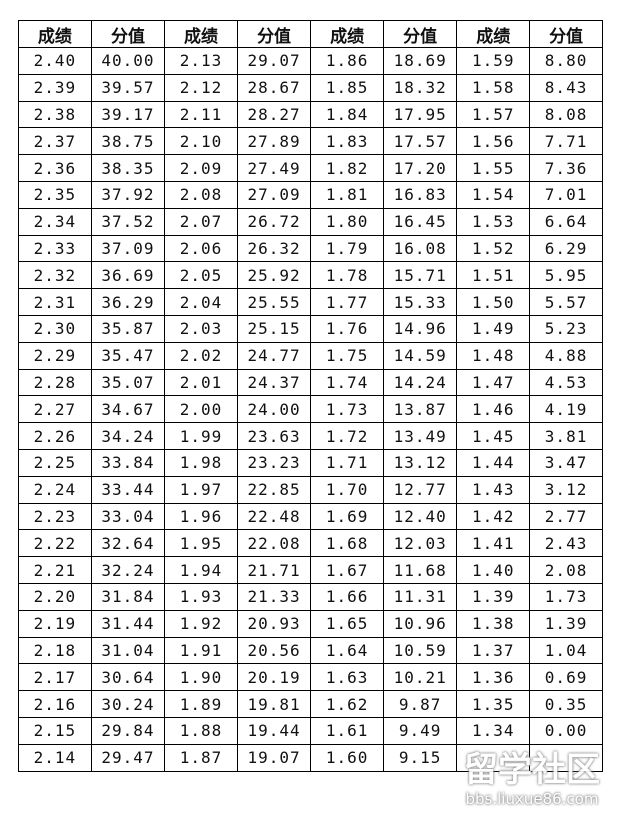  I want to click on table-row: 2.26 34.24 1.99 23.63 1.72 13.49 1.45 3.81, so click(310, 436).